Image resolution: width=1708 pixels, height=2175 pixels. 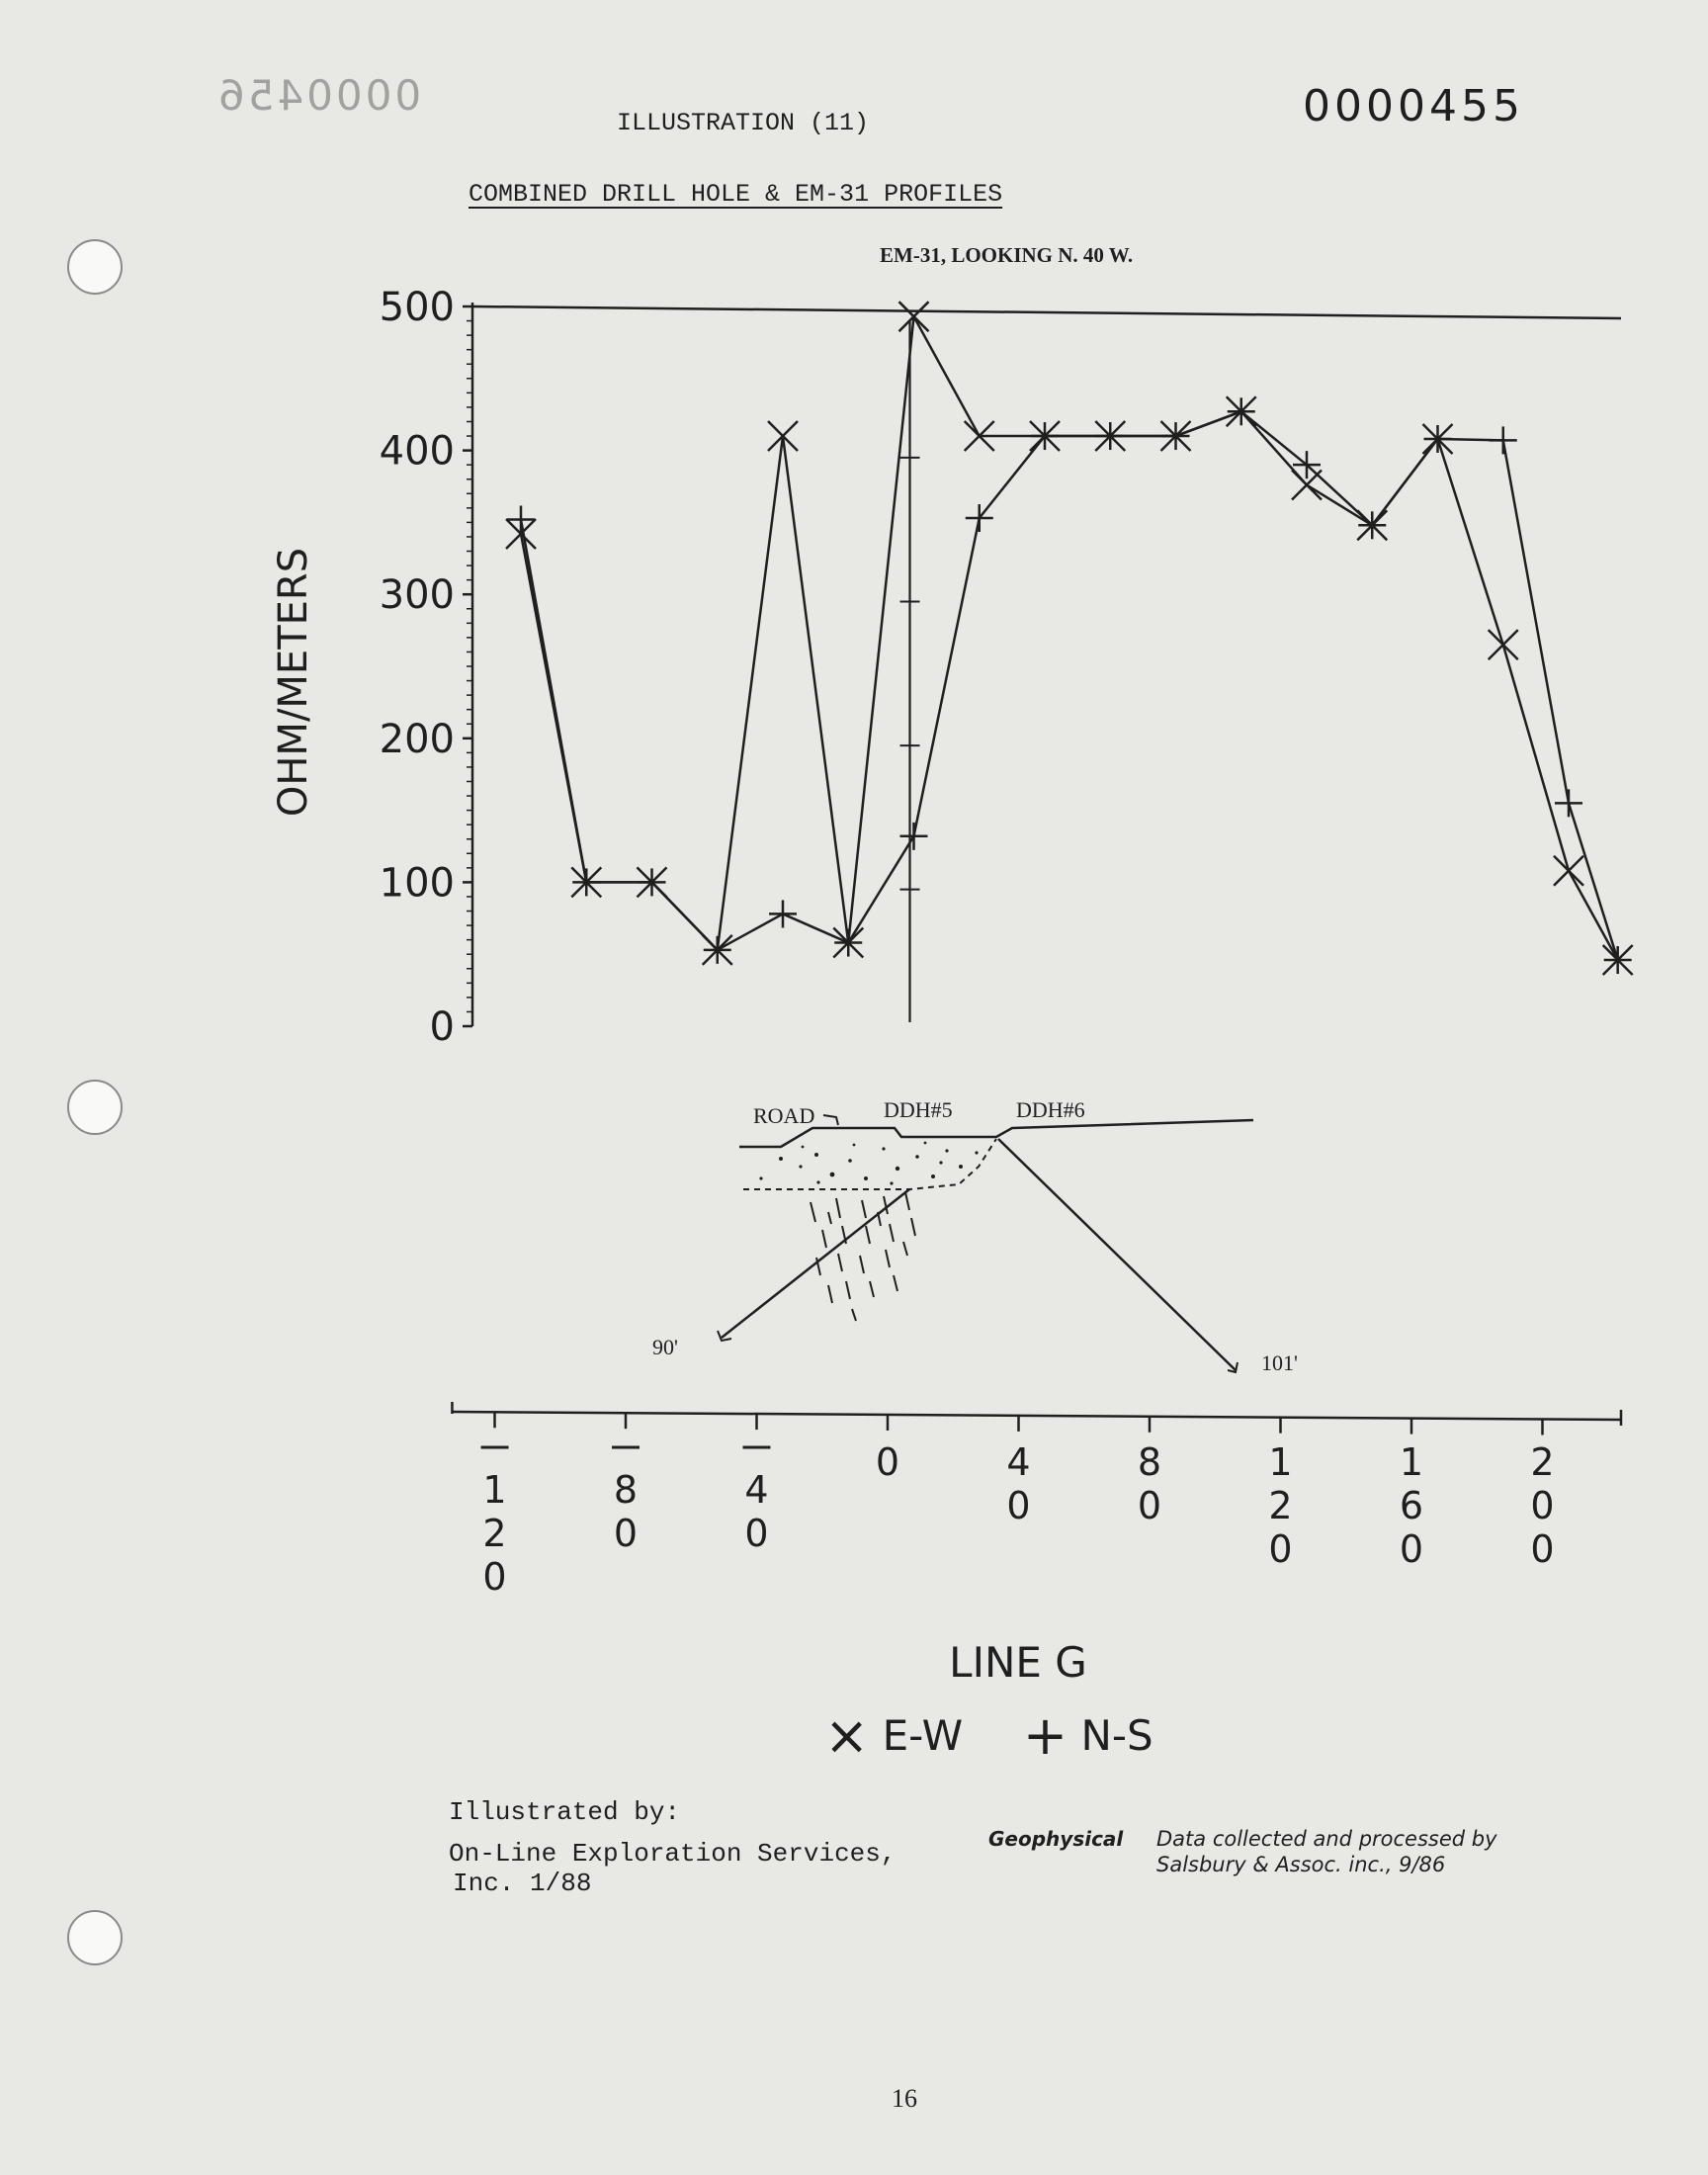 I want to click on ddh5-drill-trace, so click(x=815, y=1263).